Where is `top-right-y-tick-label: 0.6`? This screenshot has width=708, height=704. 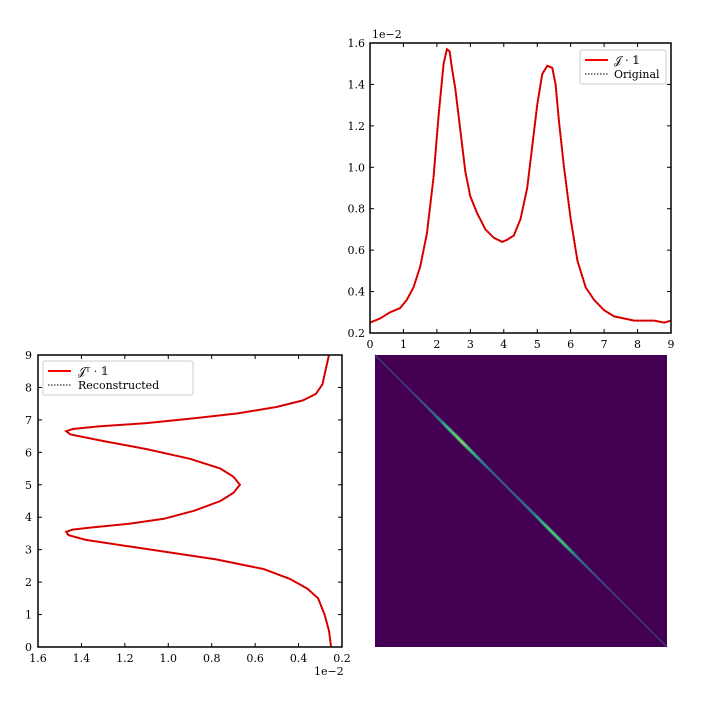
top-right-y-tick-label: 0.6 is located at coordinates (357, 250).